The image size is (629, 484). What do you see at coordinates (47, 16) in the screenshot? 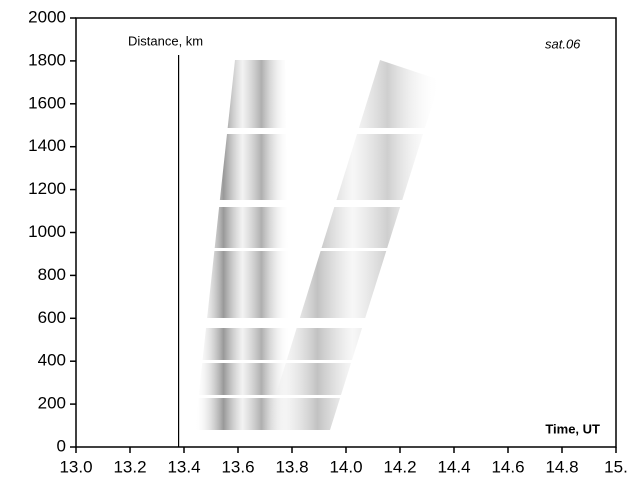
I see `y-tick-label: 2000` at bounding box center [47, 16].